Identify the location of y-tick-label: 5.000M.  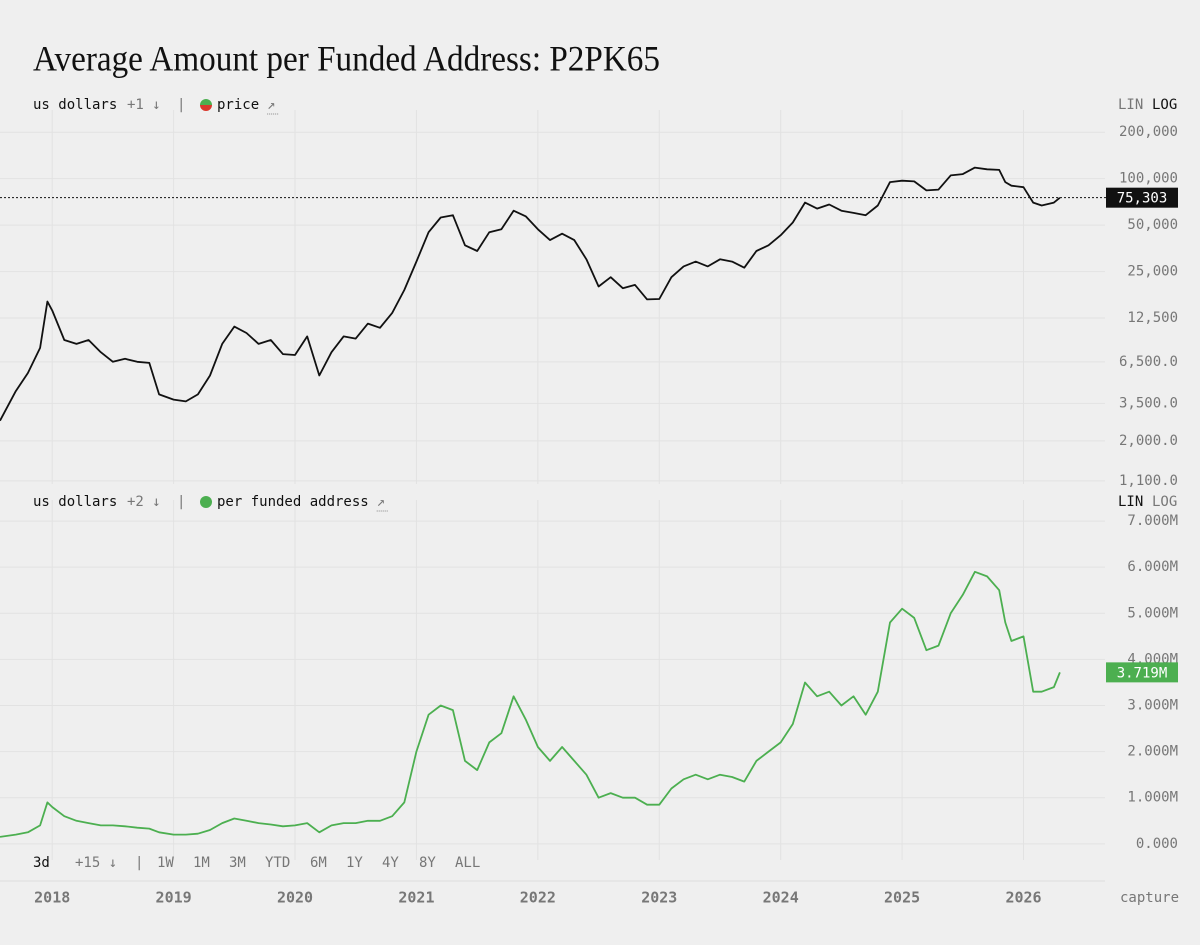
(1152, 613).